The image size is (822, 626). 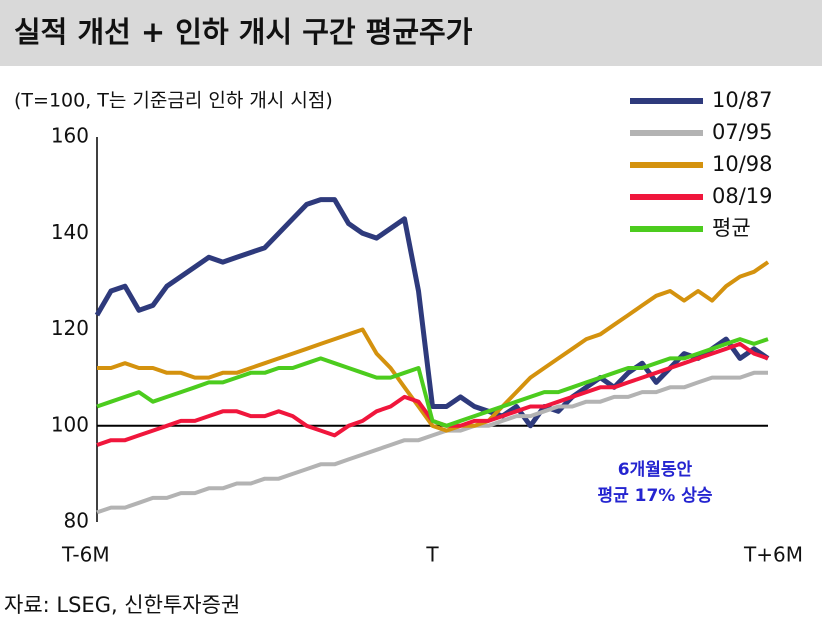 I want to click on legend-label: 10/87, so click(x=742, y=100).